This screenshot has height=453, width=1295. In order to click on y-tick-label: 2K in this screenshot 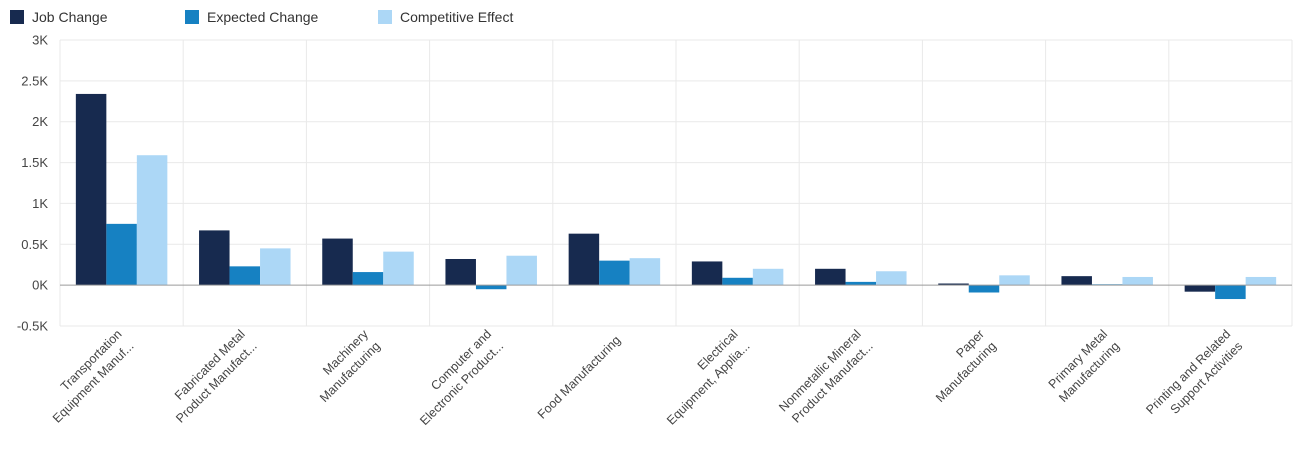, I will do `click(40, 121)`.